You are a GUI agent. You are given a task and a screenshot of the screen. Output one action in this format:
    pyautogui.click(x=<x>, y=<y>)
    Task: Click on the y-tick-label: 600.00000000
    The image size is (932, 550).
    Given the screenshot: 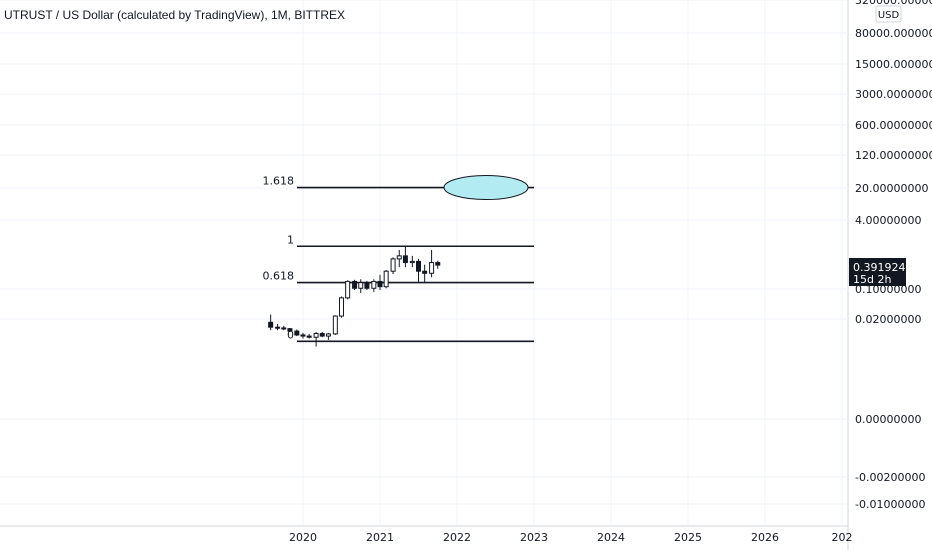 What is the action you would take?
    pyautogui.click(x=893, y=125)
    